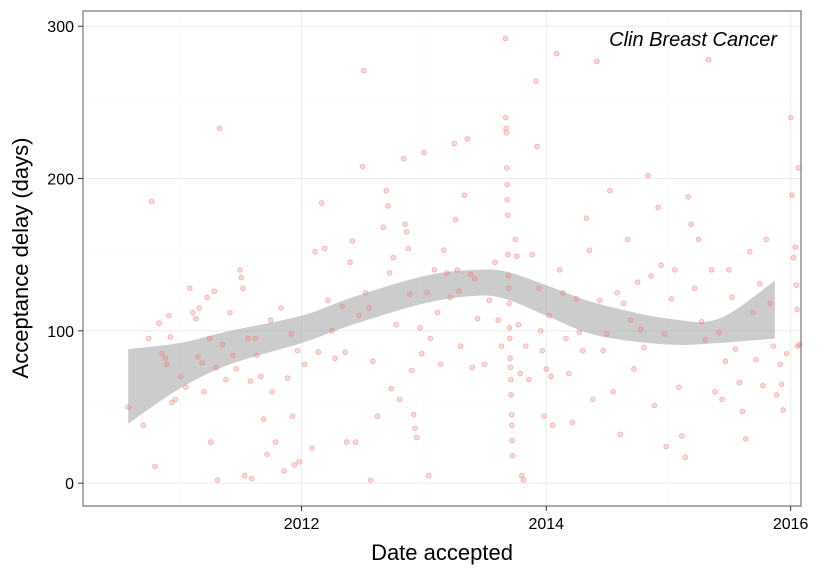 This screenshot has height=570, width=825. What do you see at coordinates (20, 258) in the screenshot?
I see `y-axis-title: Acceptance delay (days)` at bounding box center [20, 258].